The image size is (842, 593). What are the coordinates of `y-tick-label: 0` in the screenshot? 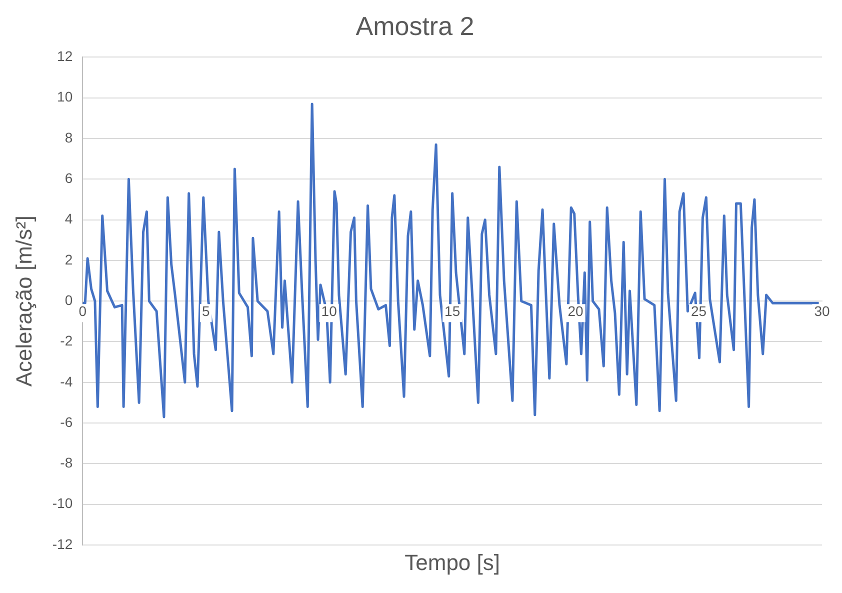 It's located at (68, 300).